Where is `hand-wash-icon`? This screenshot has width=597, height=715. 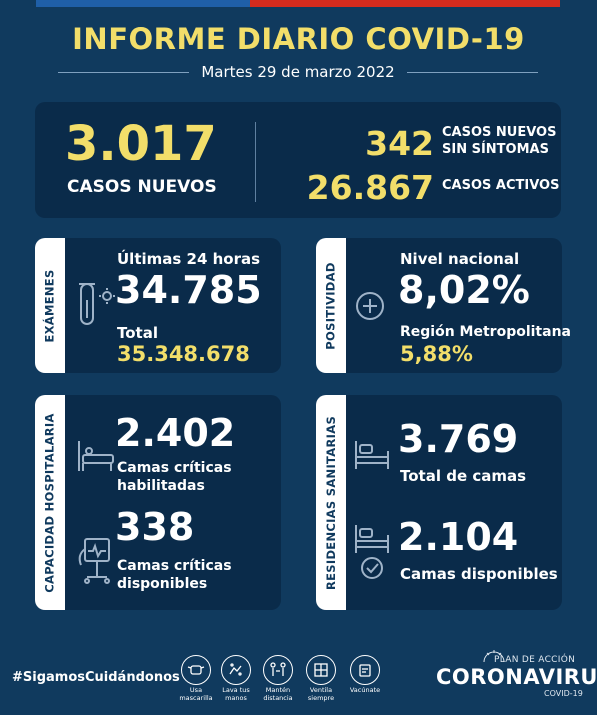 hand-wash-icon is located at coordinates (236, 670).